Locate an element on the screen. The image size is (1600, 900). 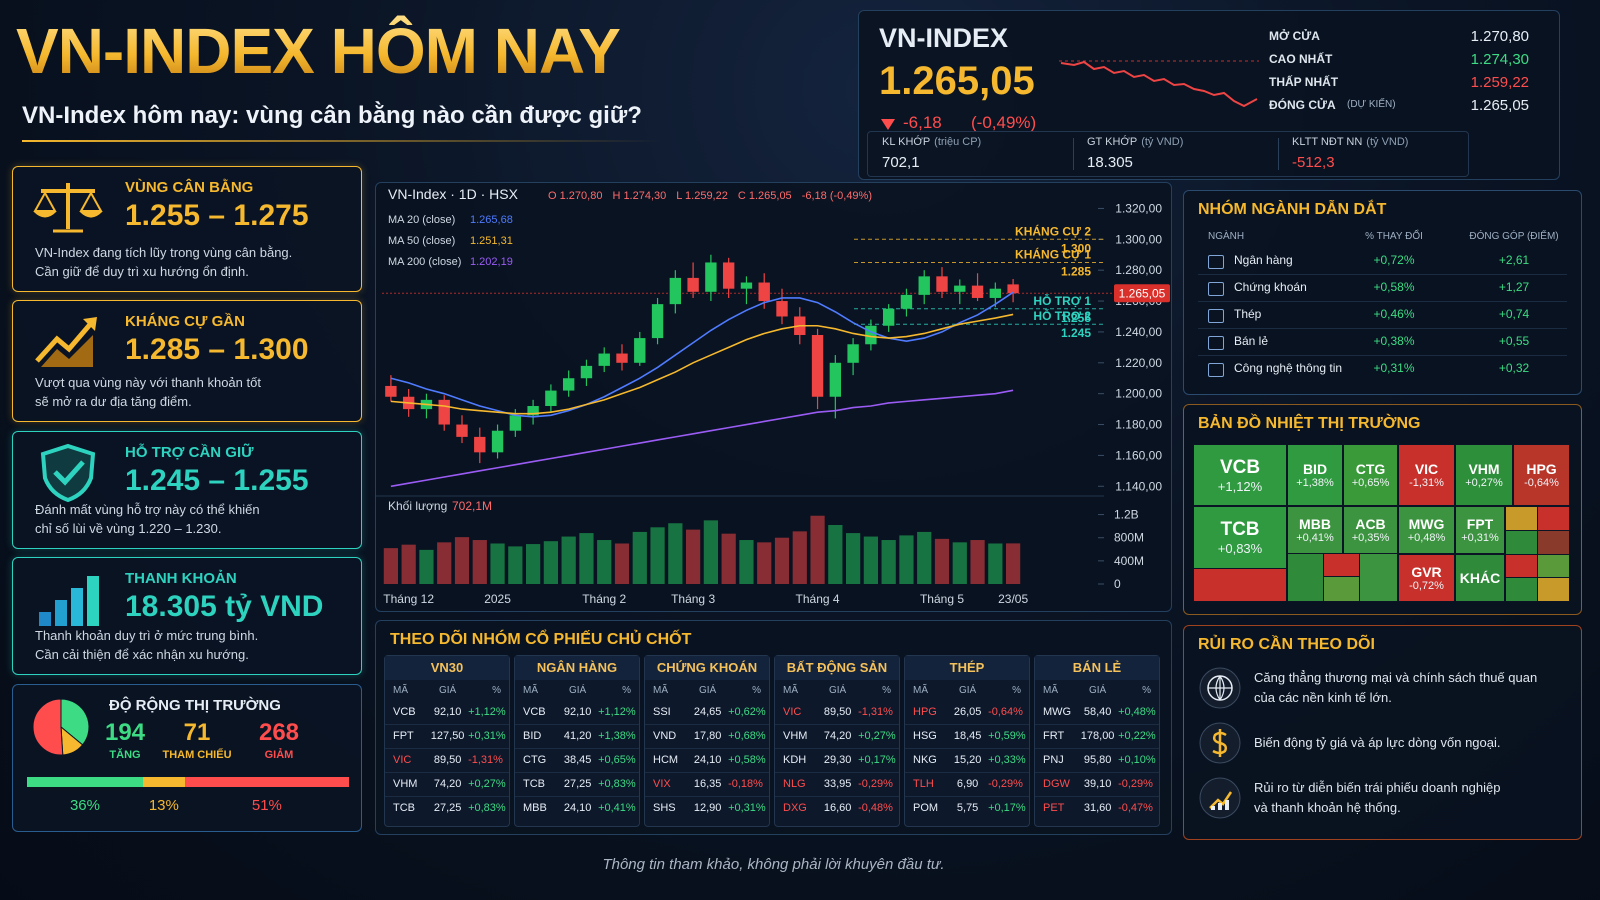
stat-label: CAO NHẤT is located at coordinates (1301, 59).